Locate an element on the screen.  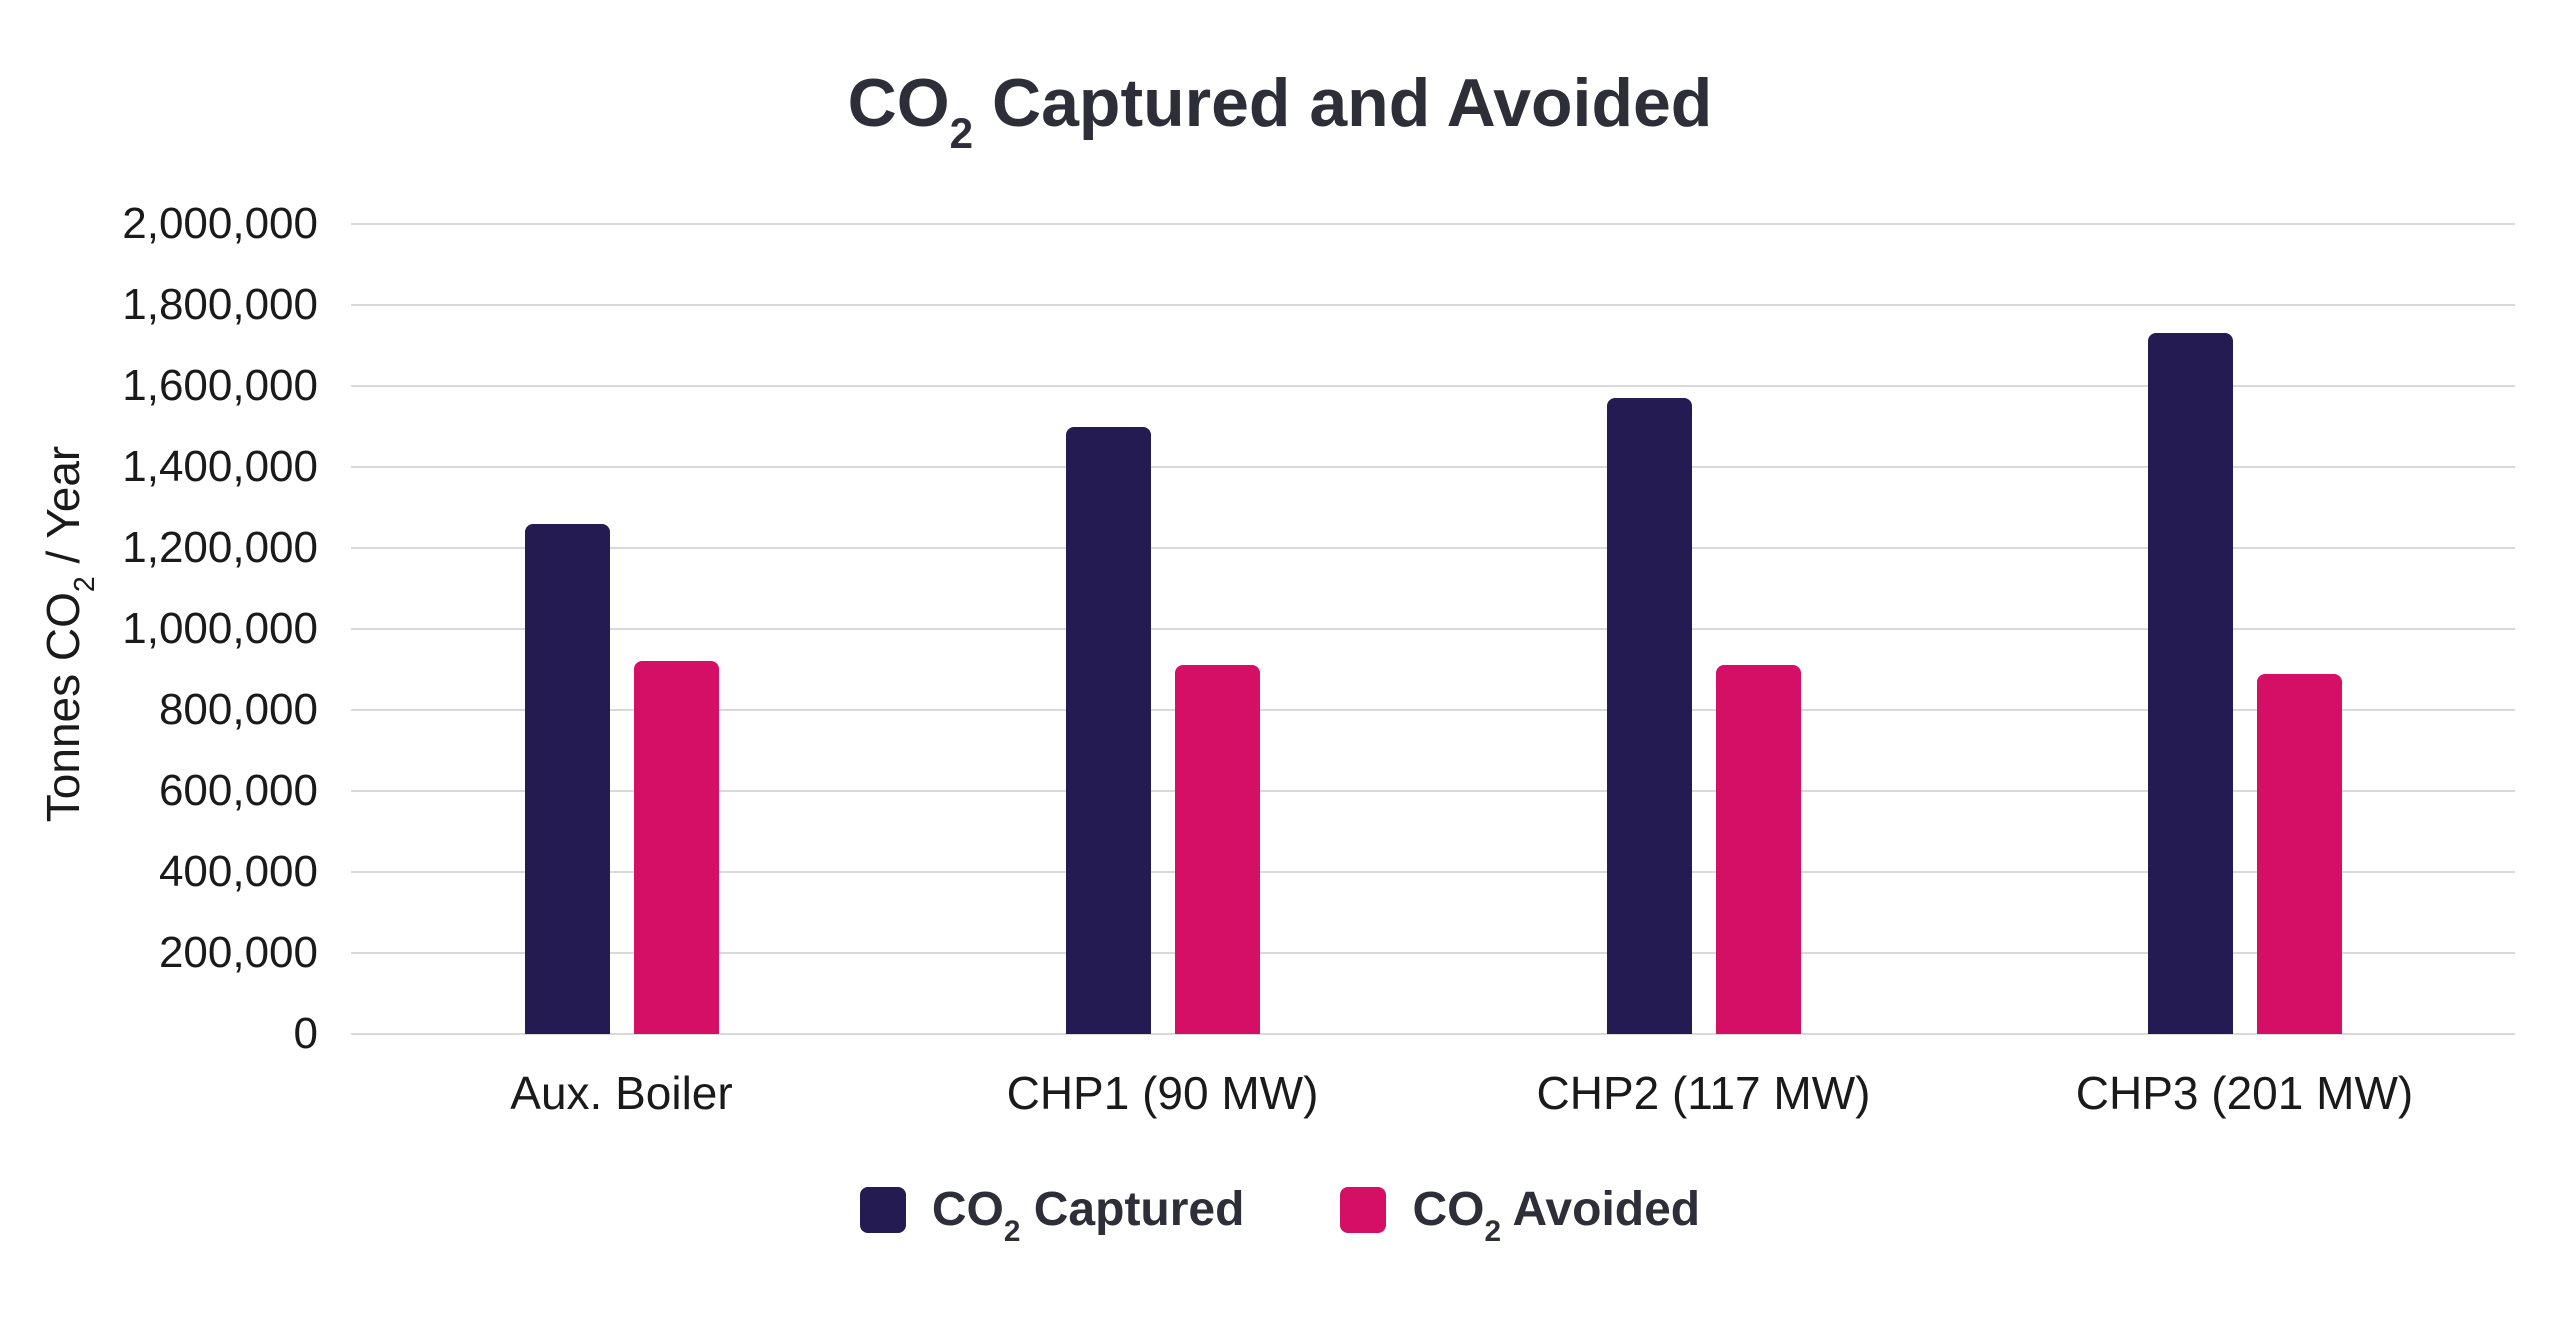
y-tick-label: 800,000 is located at coordinates (238, 709).